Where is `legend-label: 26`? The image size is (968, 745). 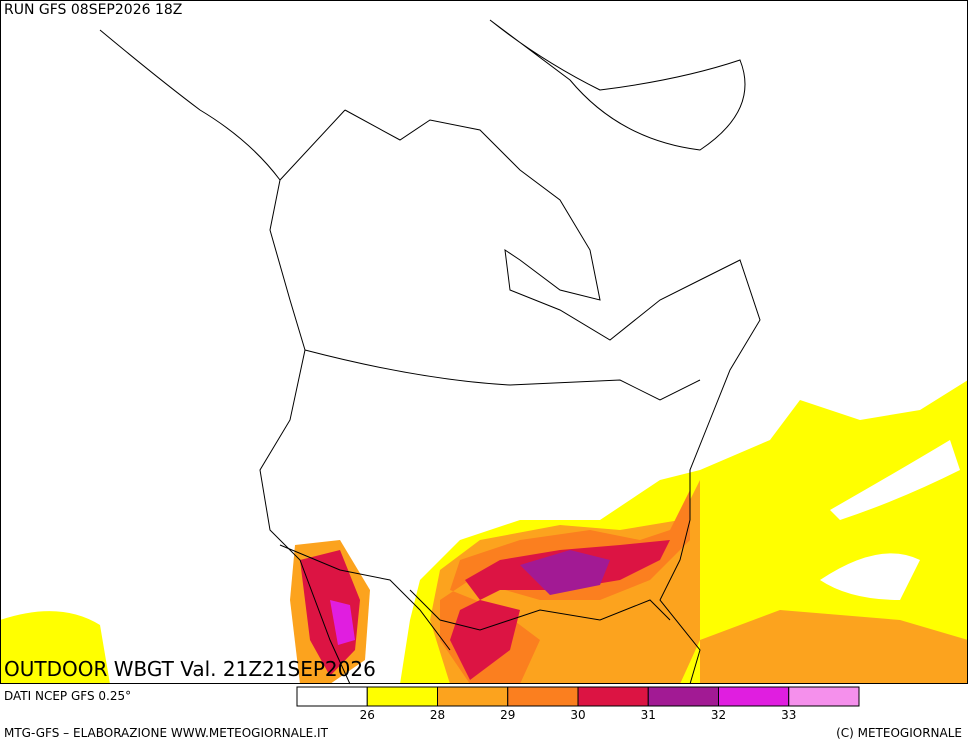
legend-label: 26 is located at coordinates (367, 715).